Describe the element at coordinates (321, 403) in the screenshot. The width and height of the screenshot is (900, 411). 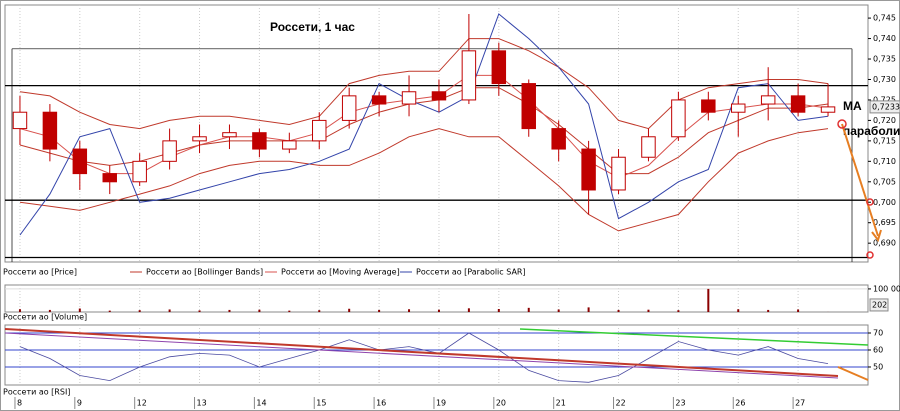
I see `x-tick-label: 15` at that location.